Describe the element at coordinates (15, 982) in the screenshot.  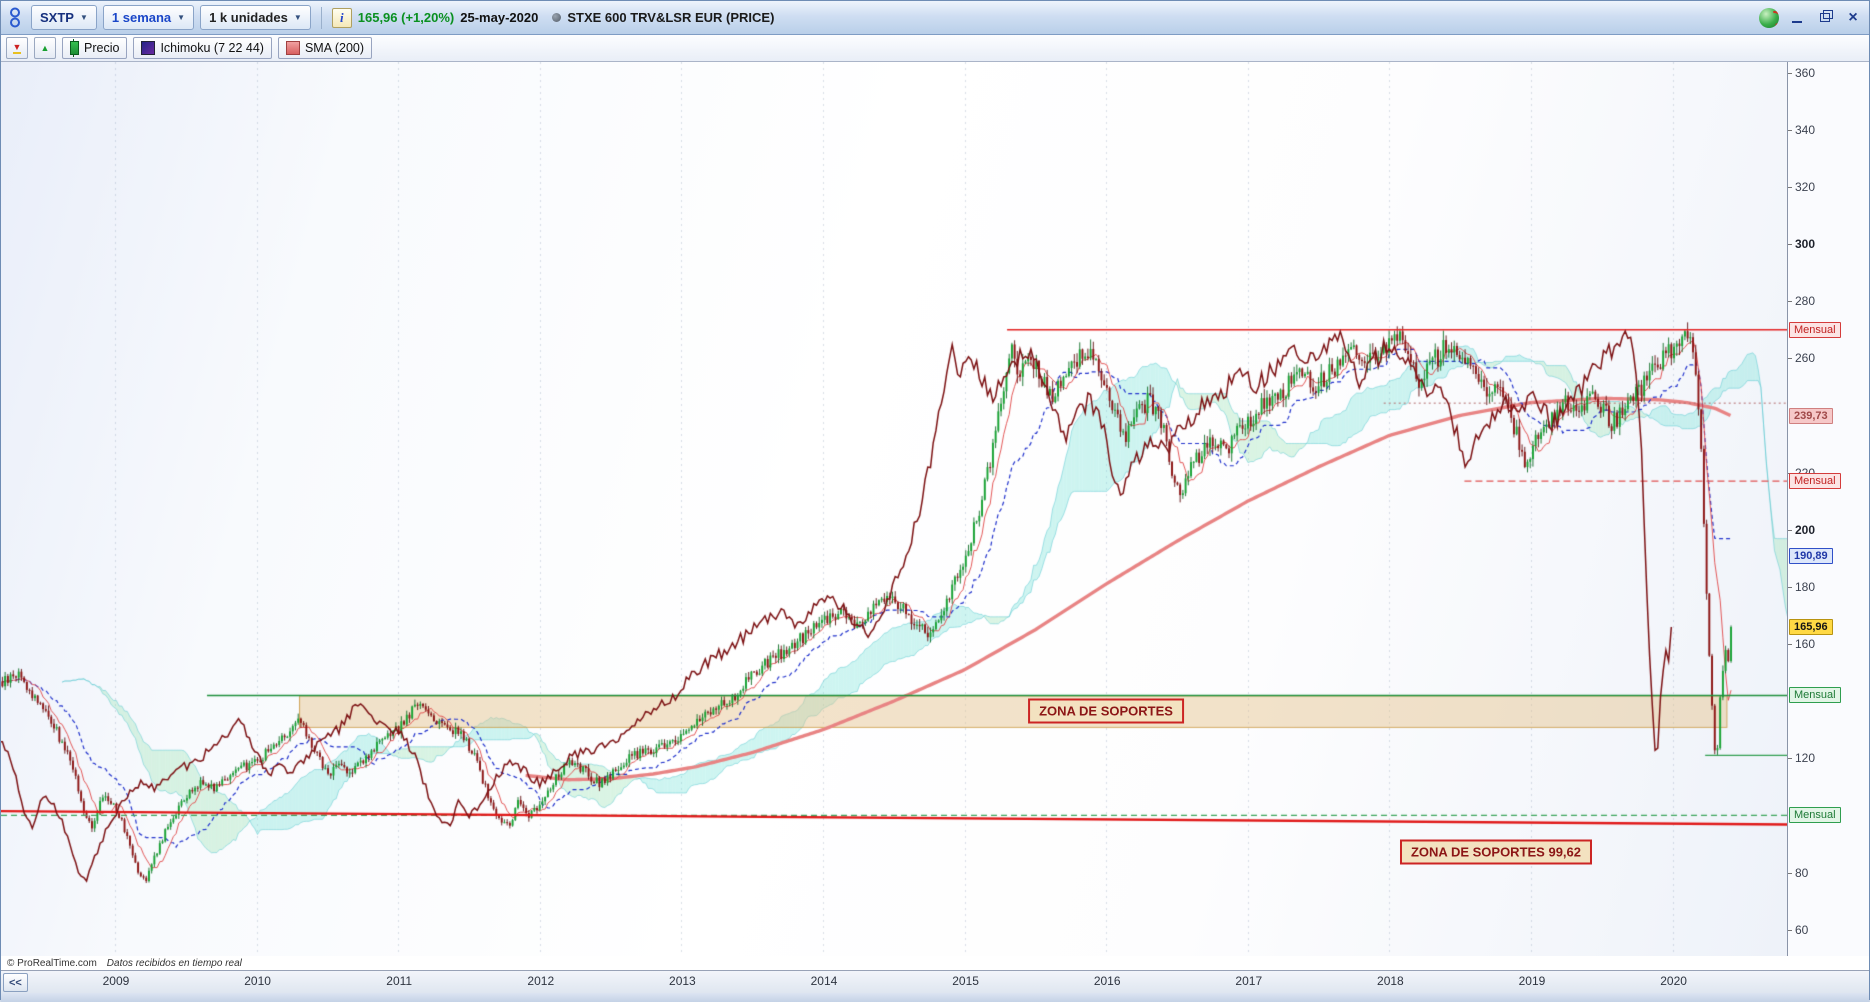
I see `scroll-left-button: <<` at that location.